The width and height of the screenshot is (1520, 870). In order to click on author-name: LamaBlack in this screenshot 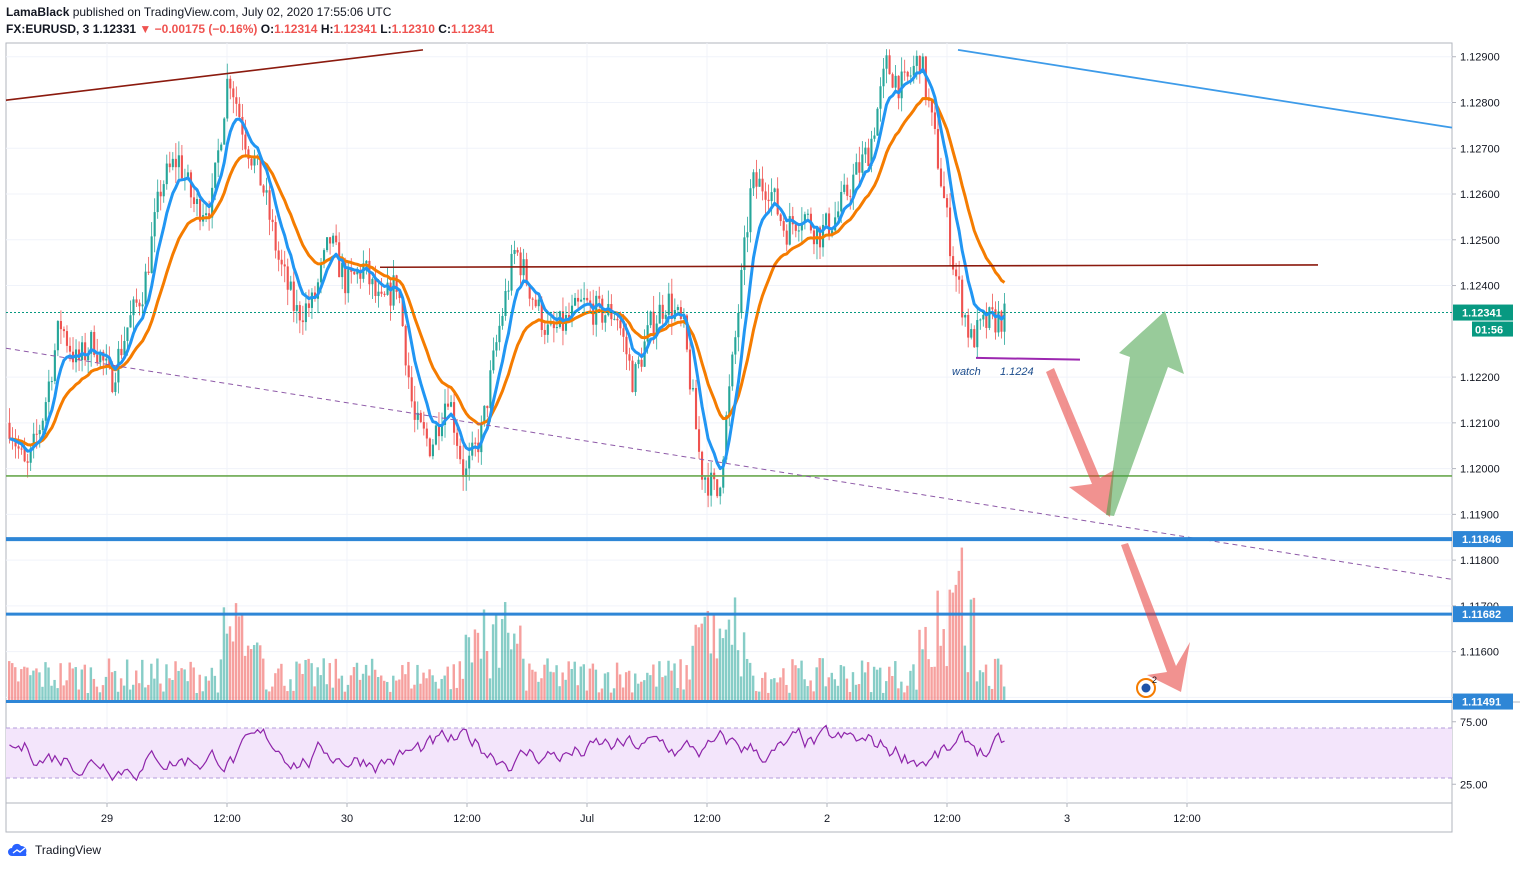, I will do `click(38, 12)`.